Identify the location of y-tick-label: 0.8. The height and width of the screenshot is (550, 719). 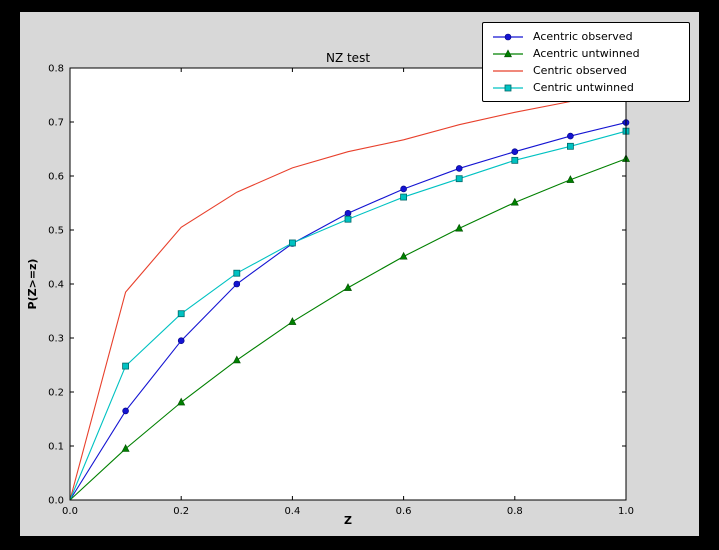
(56, 69).